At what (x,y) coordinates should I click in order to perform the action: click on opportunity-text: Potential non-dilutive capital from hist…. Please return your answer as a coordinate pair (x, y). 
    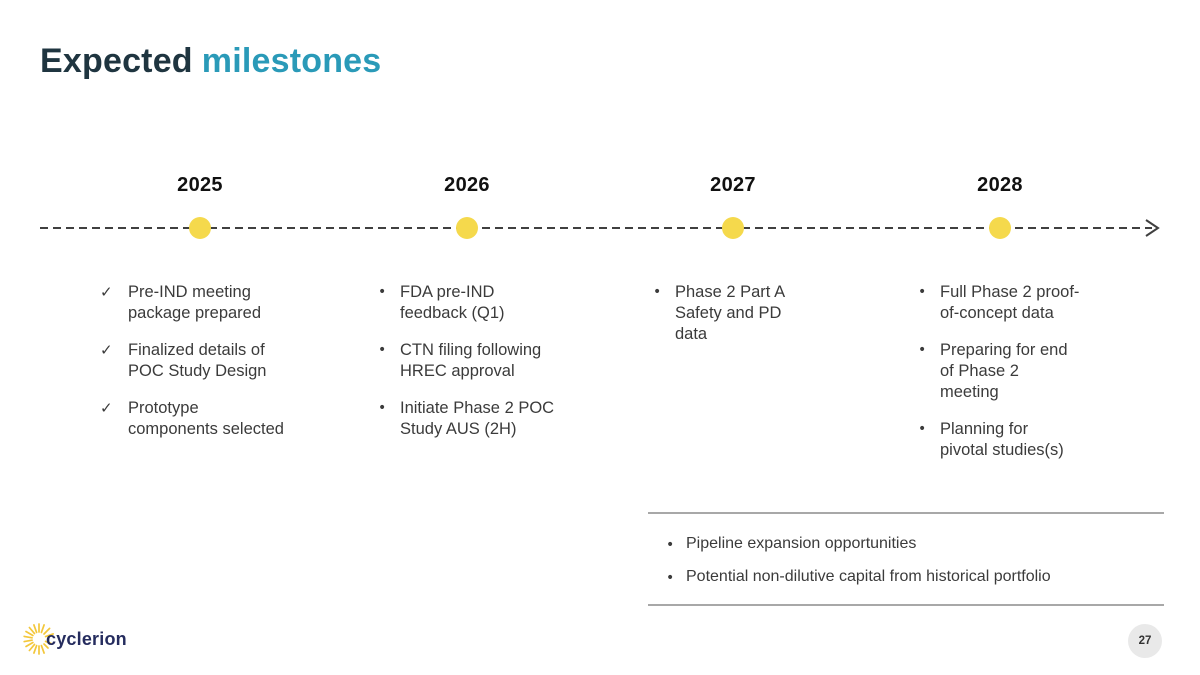
    Looking at the image, I should click on (868, 576).